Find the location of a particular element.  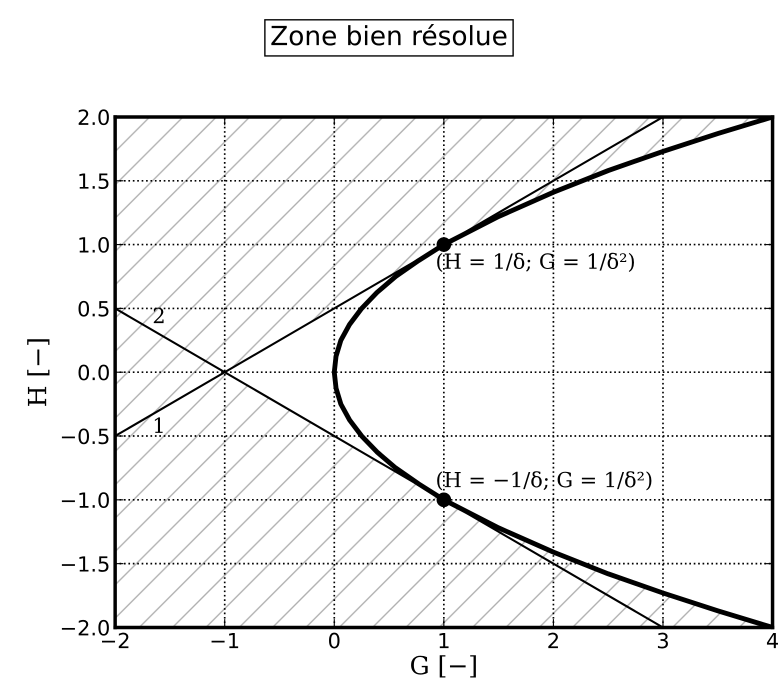

y-tick-label: −1.5 is located at coordinates (85, 564).